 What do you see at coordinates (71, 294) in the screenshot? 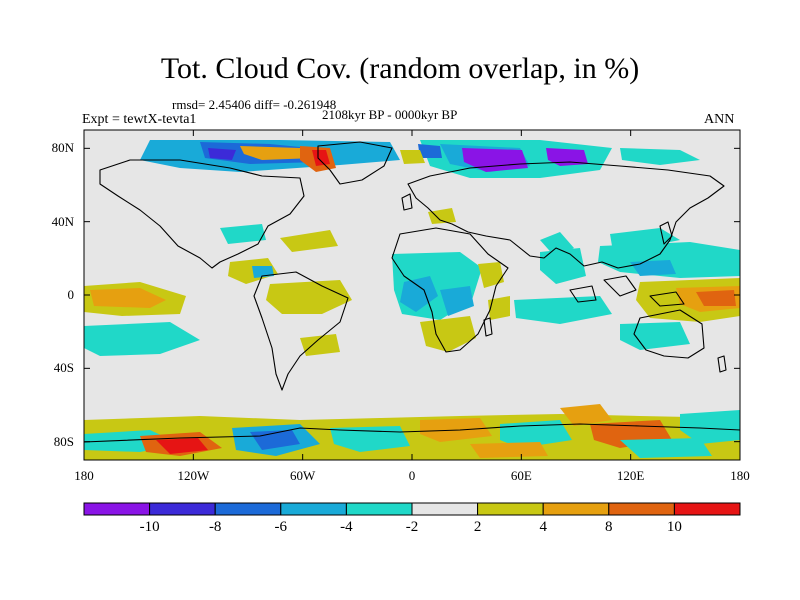
I see `y-tick-label: 0` at bounding box center [71, 294].